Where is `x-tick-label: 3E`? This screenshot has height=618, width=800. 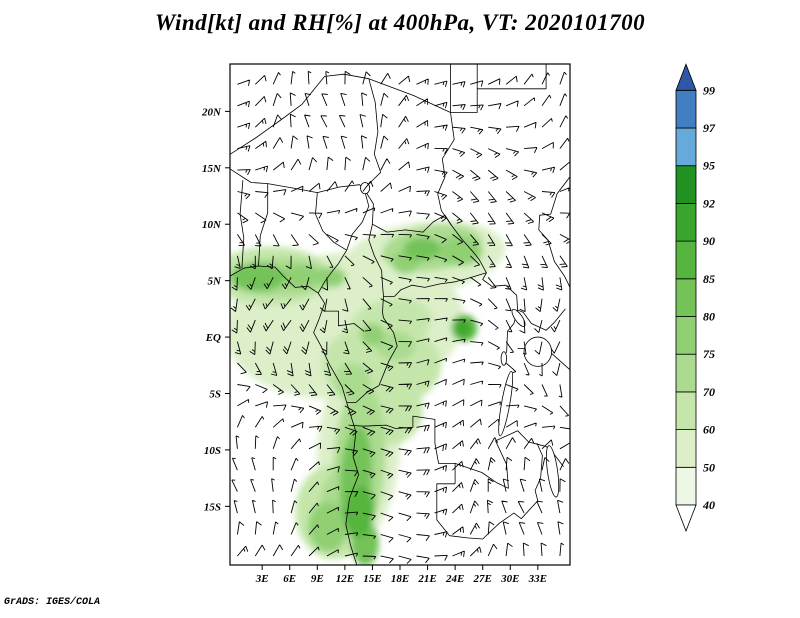
x-tick-label: 3E is located at coordinates (262, 579).